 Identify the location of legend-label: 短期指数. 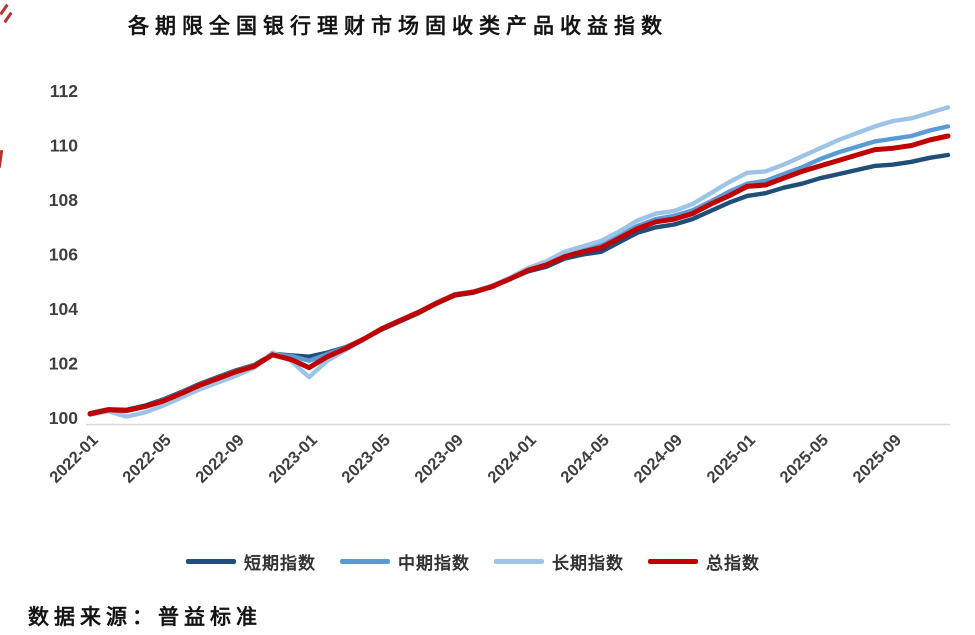
(280, 564).